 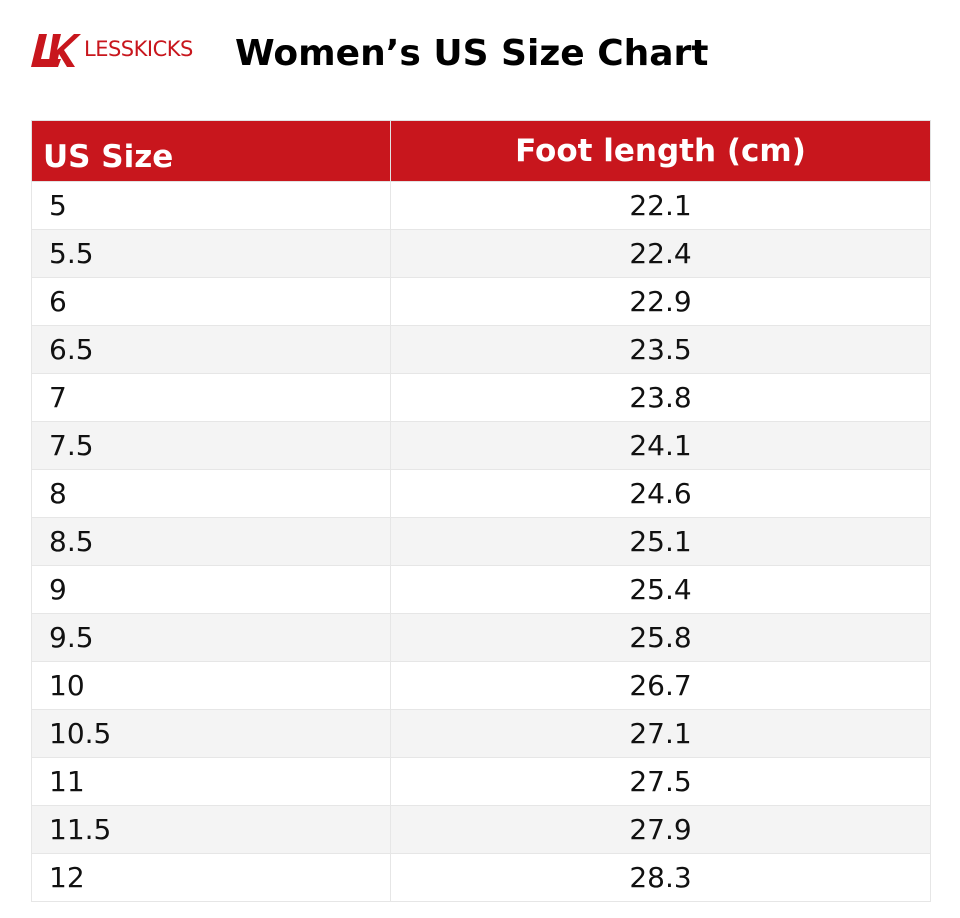 What do you see at coordinates (660, 685) in the screenshot?
I see `foot-length-cell: 26.7` at bounding box center [660, 685].